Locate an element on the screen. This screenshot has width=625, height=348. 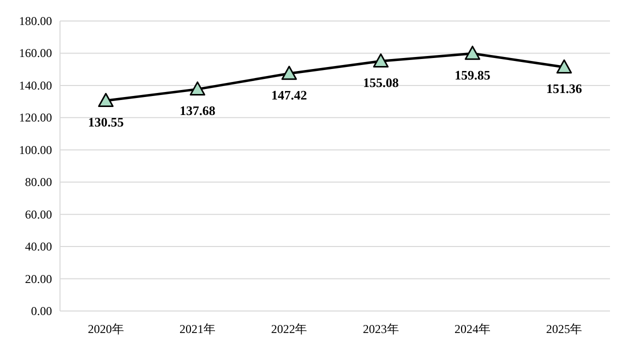
x-tick-label: 2021年 is located at coordinates (198, 329).